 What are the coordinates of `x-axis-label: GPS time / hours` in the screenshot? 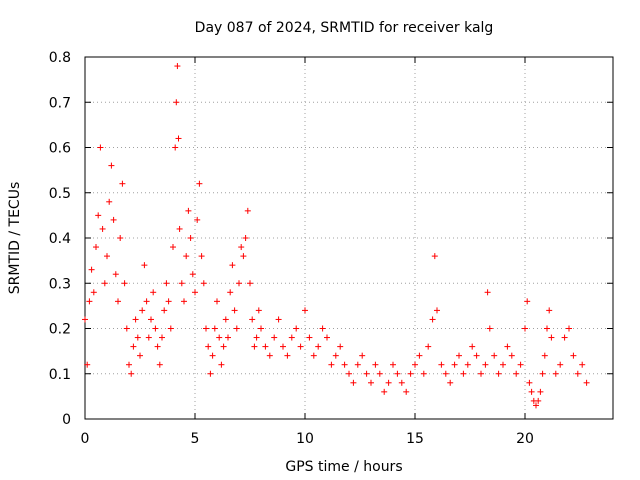 It's located at (343, 467).